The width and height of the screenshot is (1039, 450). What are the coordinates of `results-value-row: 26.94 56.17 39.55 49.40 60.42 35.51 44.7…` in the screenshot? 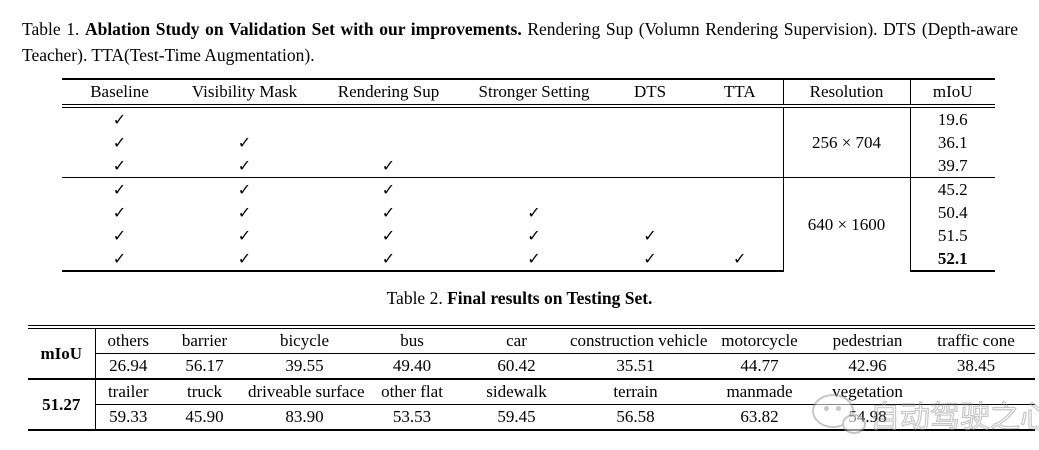 It's located at (531, 367).